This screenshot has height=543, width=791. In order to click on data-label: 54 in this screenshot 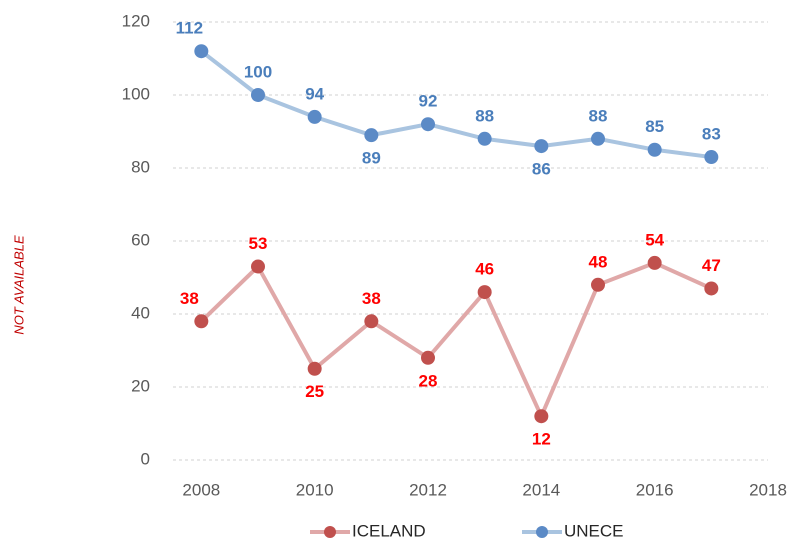, I will do `click(654, 239)`.